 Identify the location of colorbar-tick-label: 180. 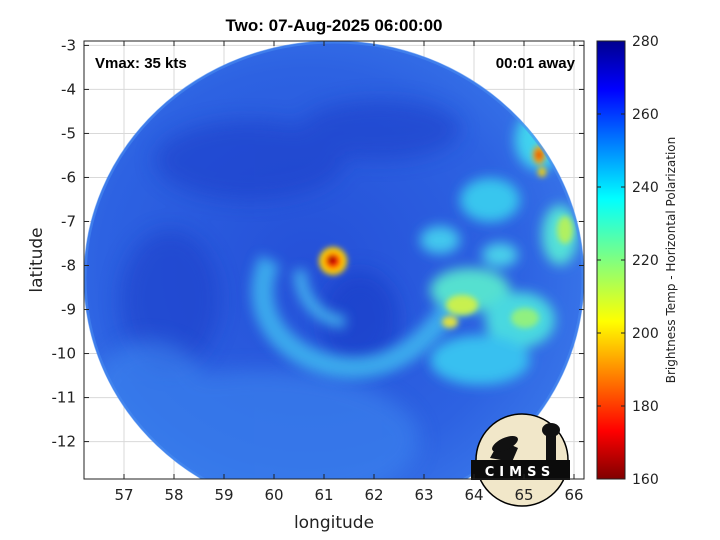
(645, 407).